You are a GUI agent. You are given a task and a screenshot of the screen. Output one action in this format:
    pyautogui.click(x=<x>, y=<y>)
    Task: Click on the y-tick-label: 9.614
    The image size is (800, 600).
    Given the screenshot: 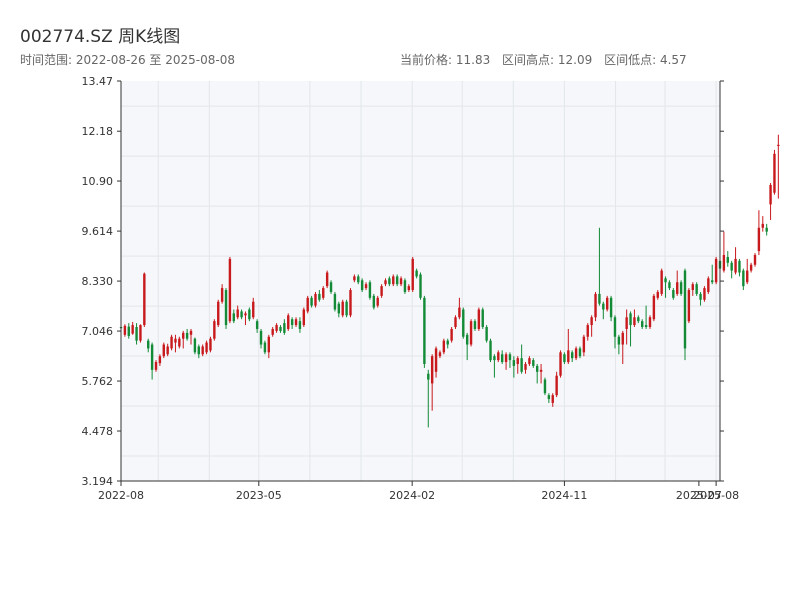 What is the action you would take?
    pyautogui.click(x=98, y=231)
    